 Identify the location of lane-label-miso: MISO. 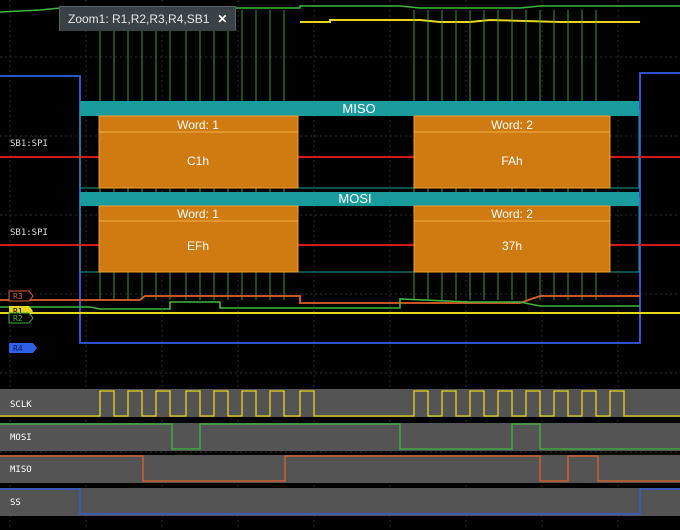
(21, 470).